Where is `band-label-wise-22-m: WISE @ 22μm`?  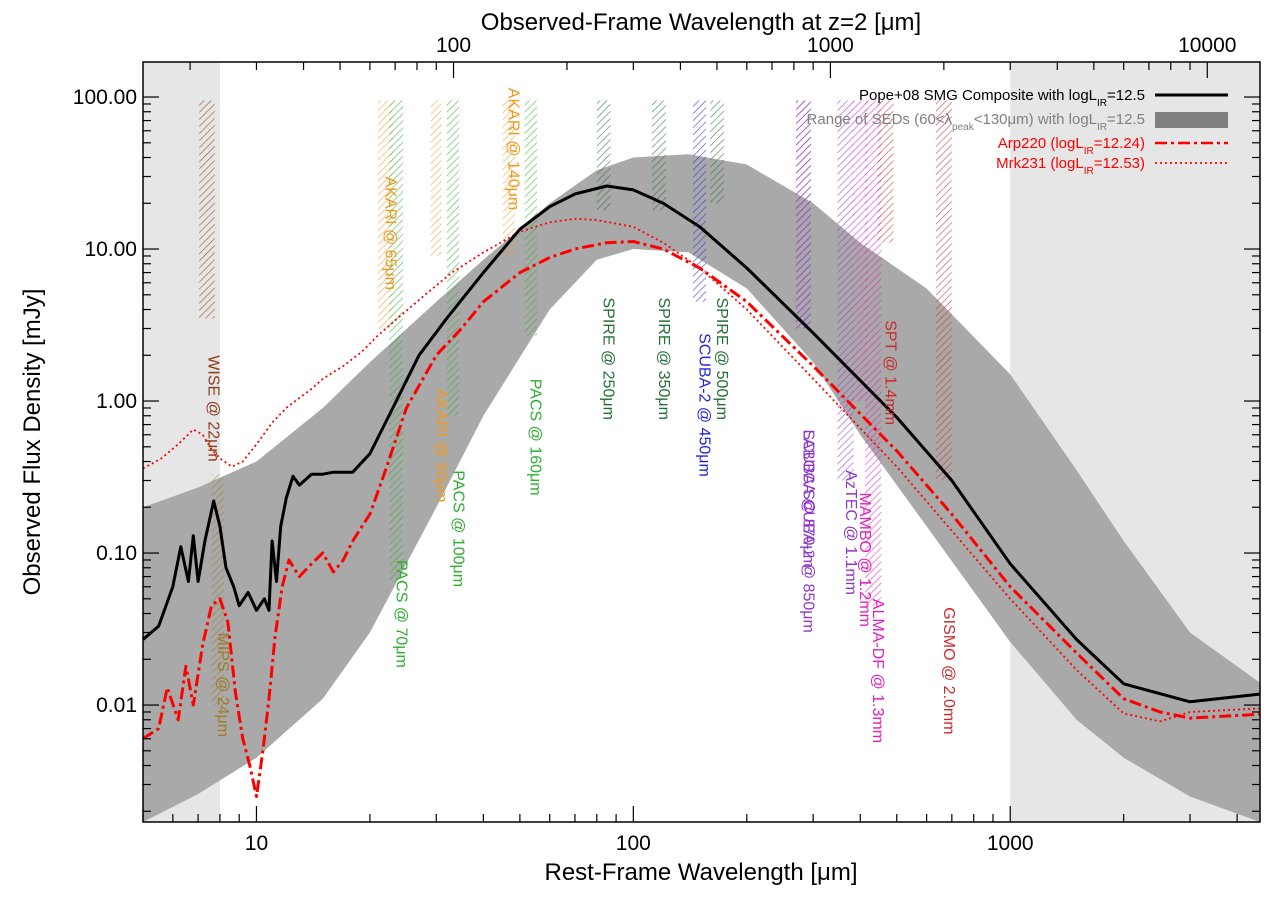 band-label-wise-22-m: WISE @ 22μm is located at coordinates (212, 408).